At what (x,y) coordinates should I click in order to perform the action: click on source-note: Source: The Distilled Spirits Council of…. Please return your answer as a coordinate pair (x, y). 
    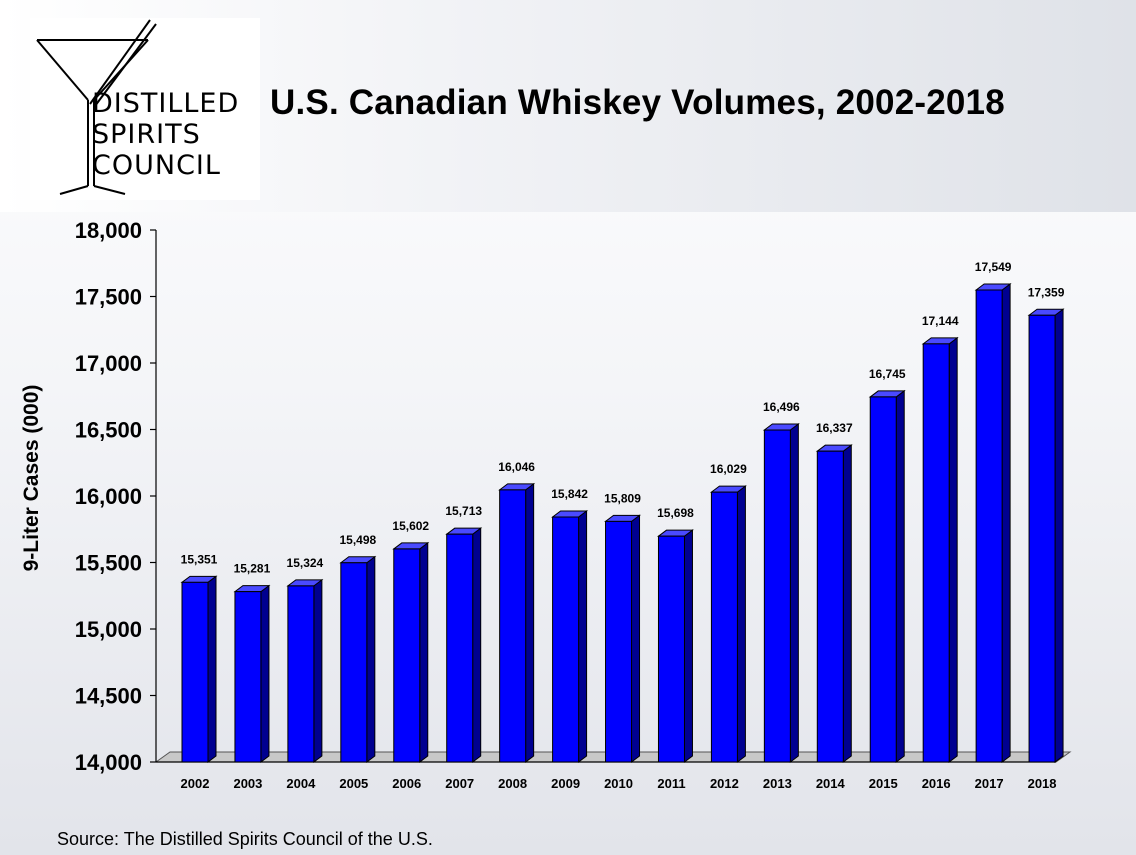
    Looking at the image, I should click on (245, 839).